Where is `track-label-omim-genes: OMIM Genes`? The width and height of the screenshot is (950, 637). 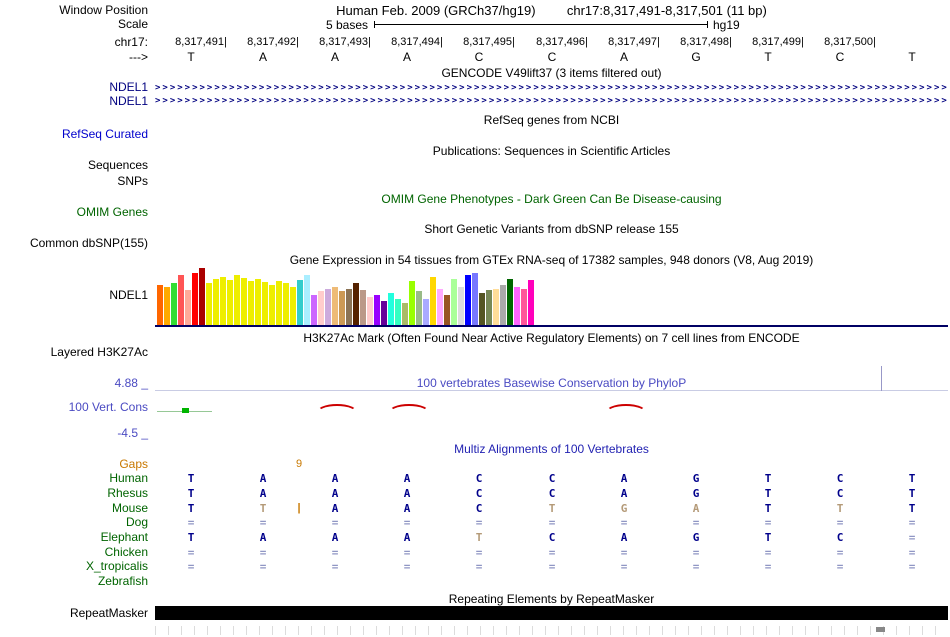
track-label-omim-genes: OMIM Genes is located at coordinates (112, 212).